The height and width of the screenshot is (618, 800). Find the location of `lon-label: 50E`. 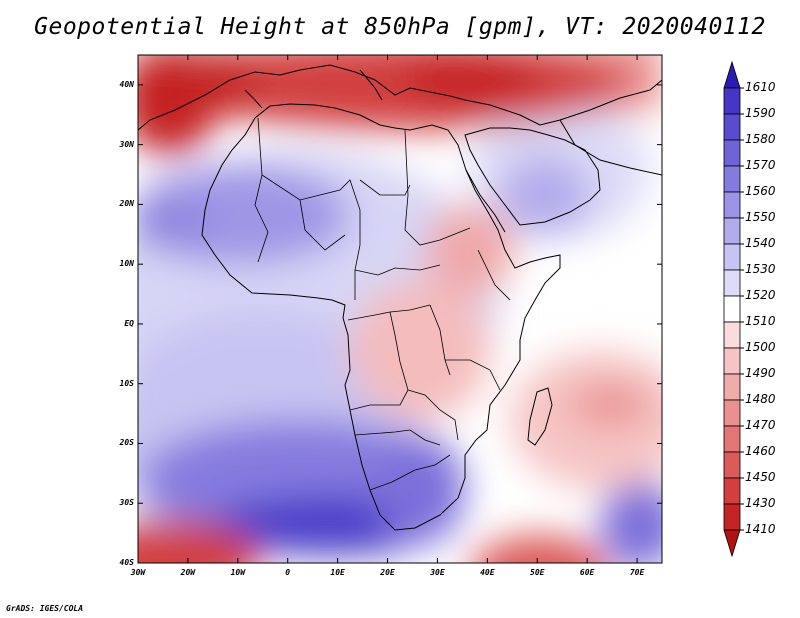

lon-label: 50E is located at coordinates (537, 572).